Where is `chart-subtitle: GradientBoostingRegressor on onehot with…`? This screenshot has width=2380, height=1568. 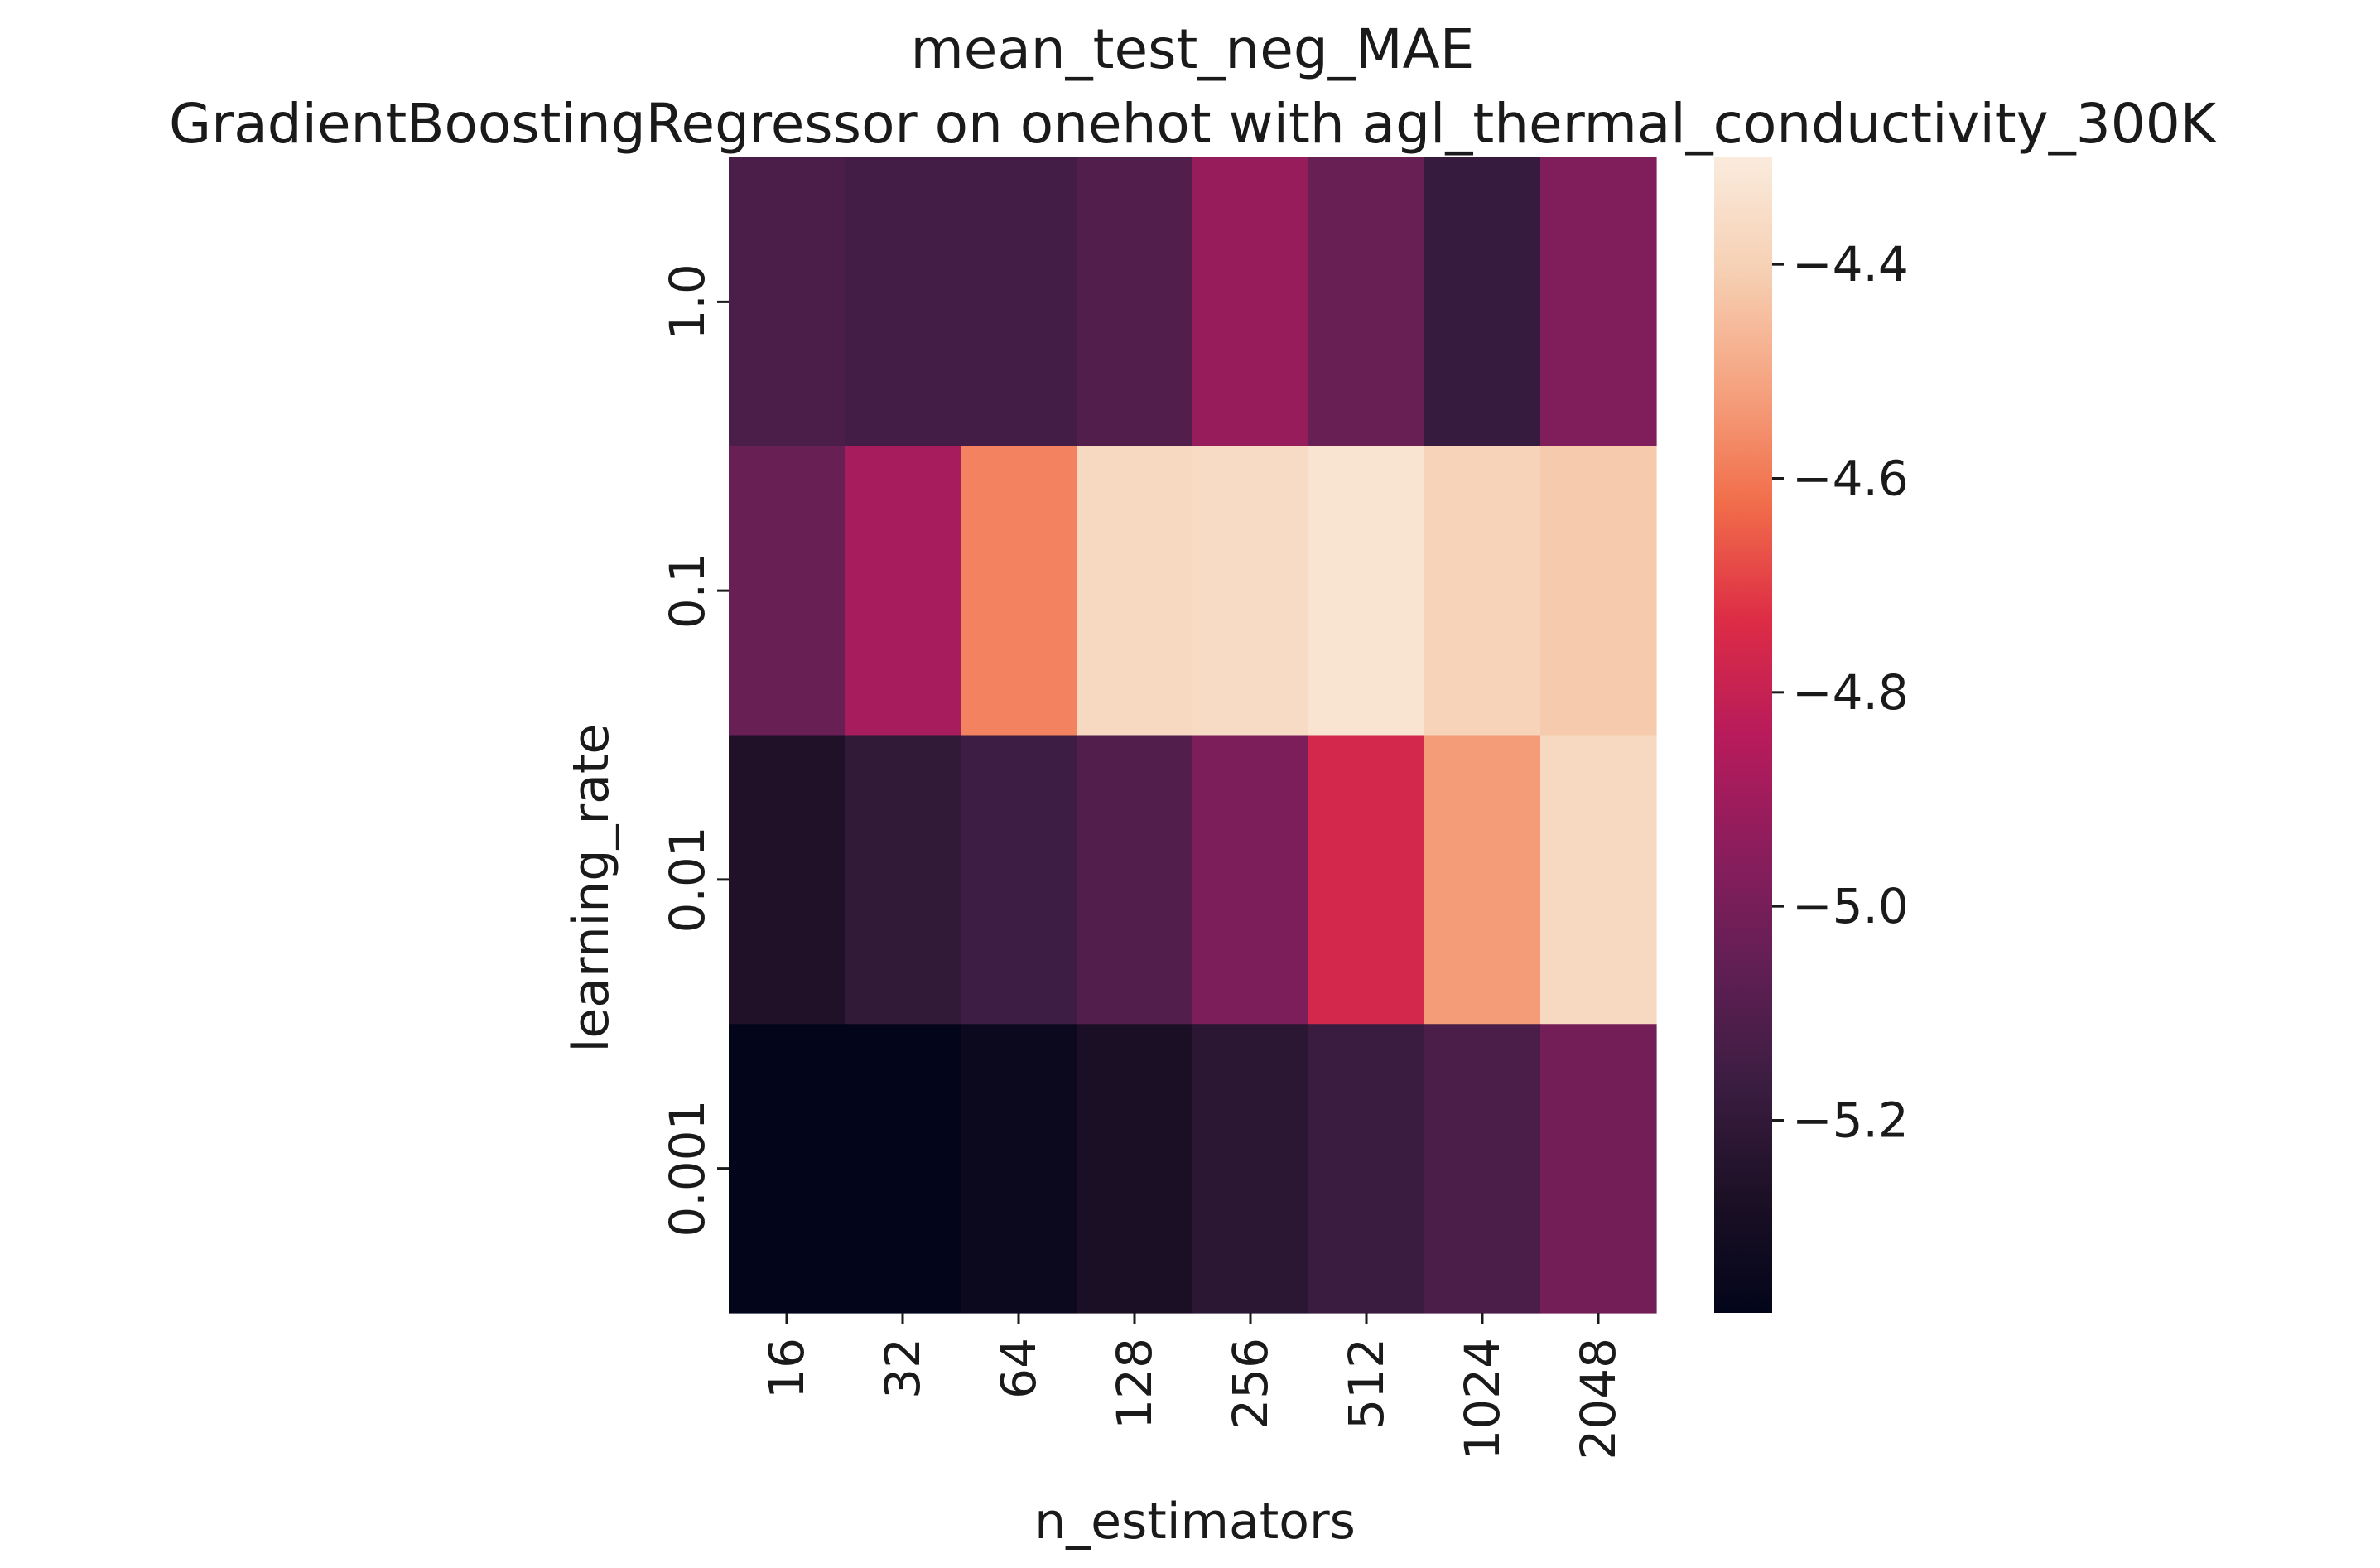 chart-subtitle: GradientBoostingRegressor on onehot with… is located at coordinates (1193, 124).